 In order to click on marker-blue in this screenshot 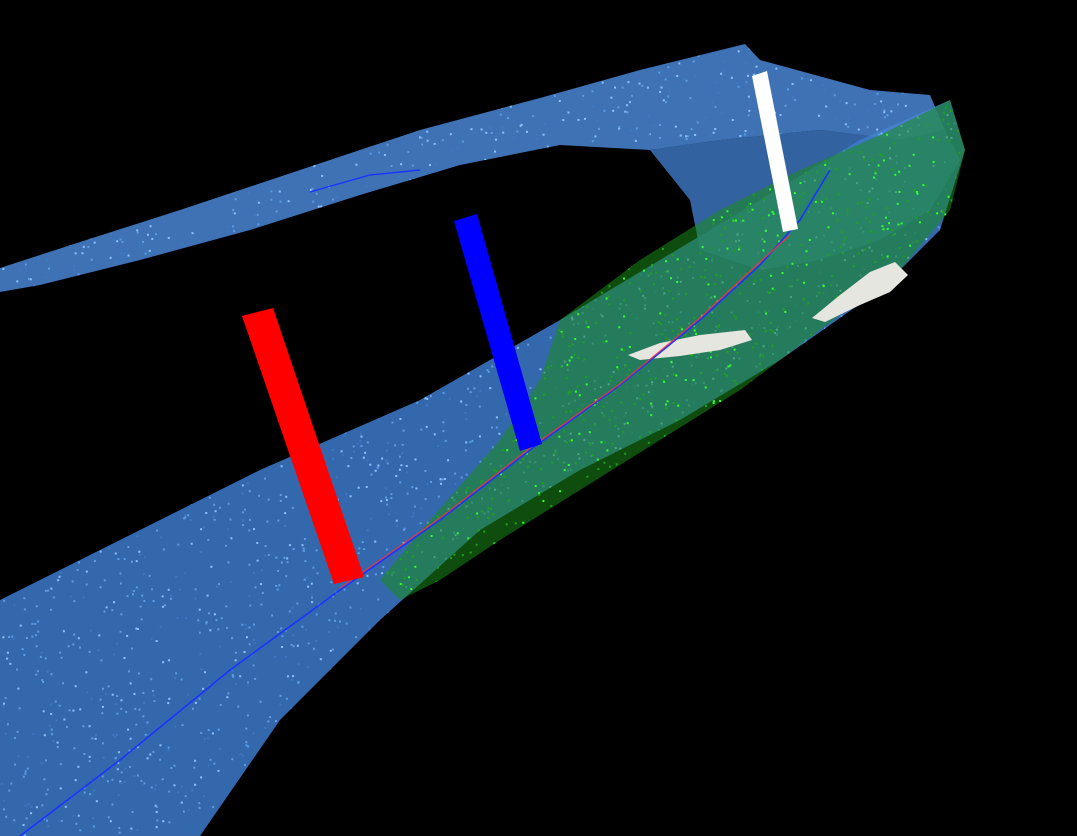, I will do `click(498, 332)`.